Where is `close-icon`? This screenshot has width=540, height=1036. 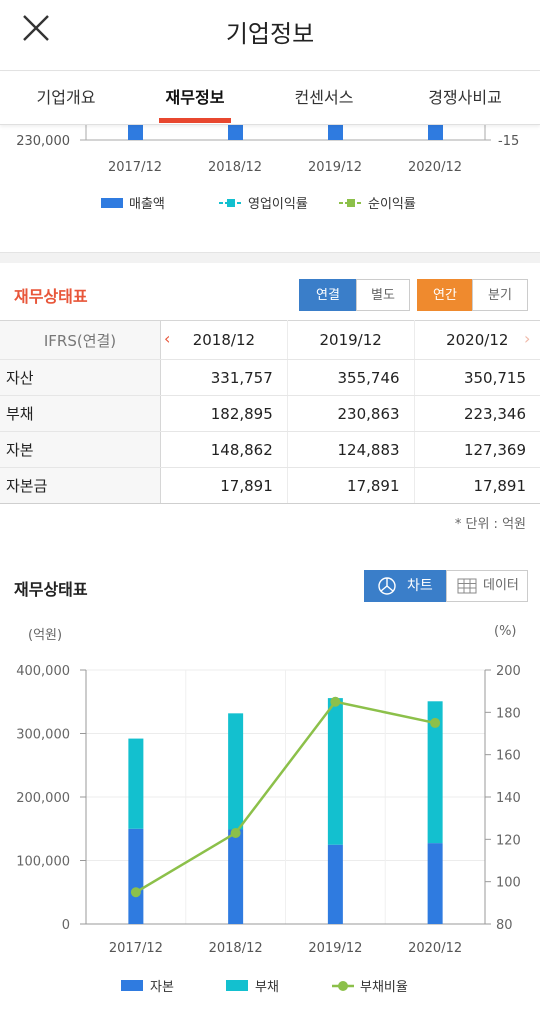
close-icon is located at coordinates (36, 28).